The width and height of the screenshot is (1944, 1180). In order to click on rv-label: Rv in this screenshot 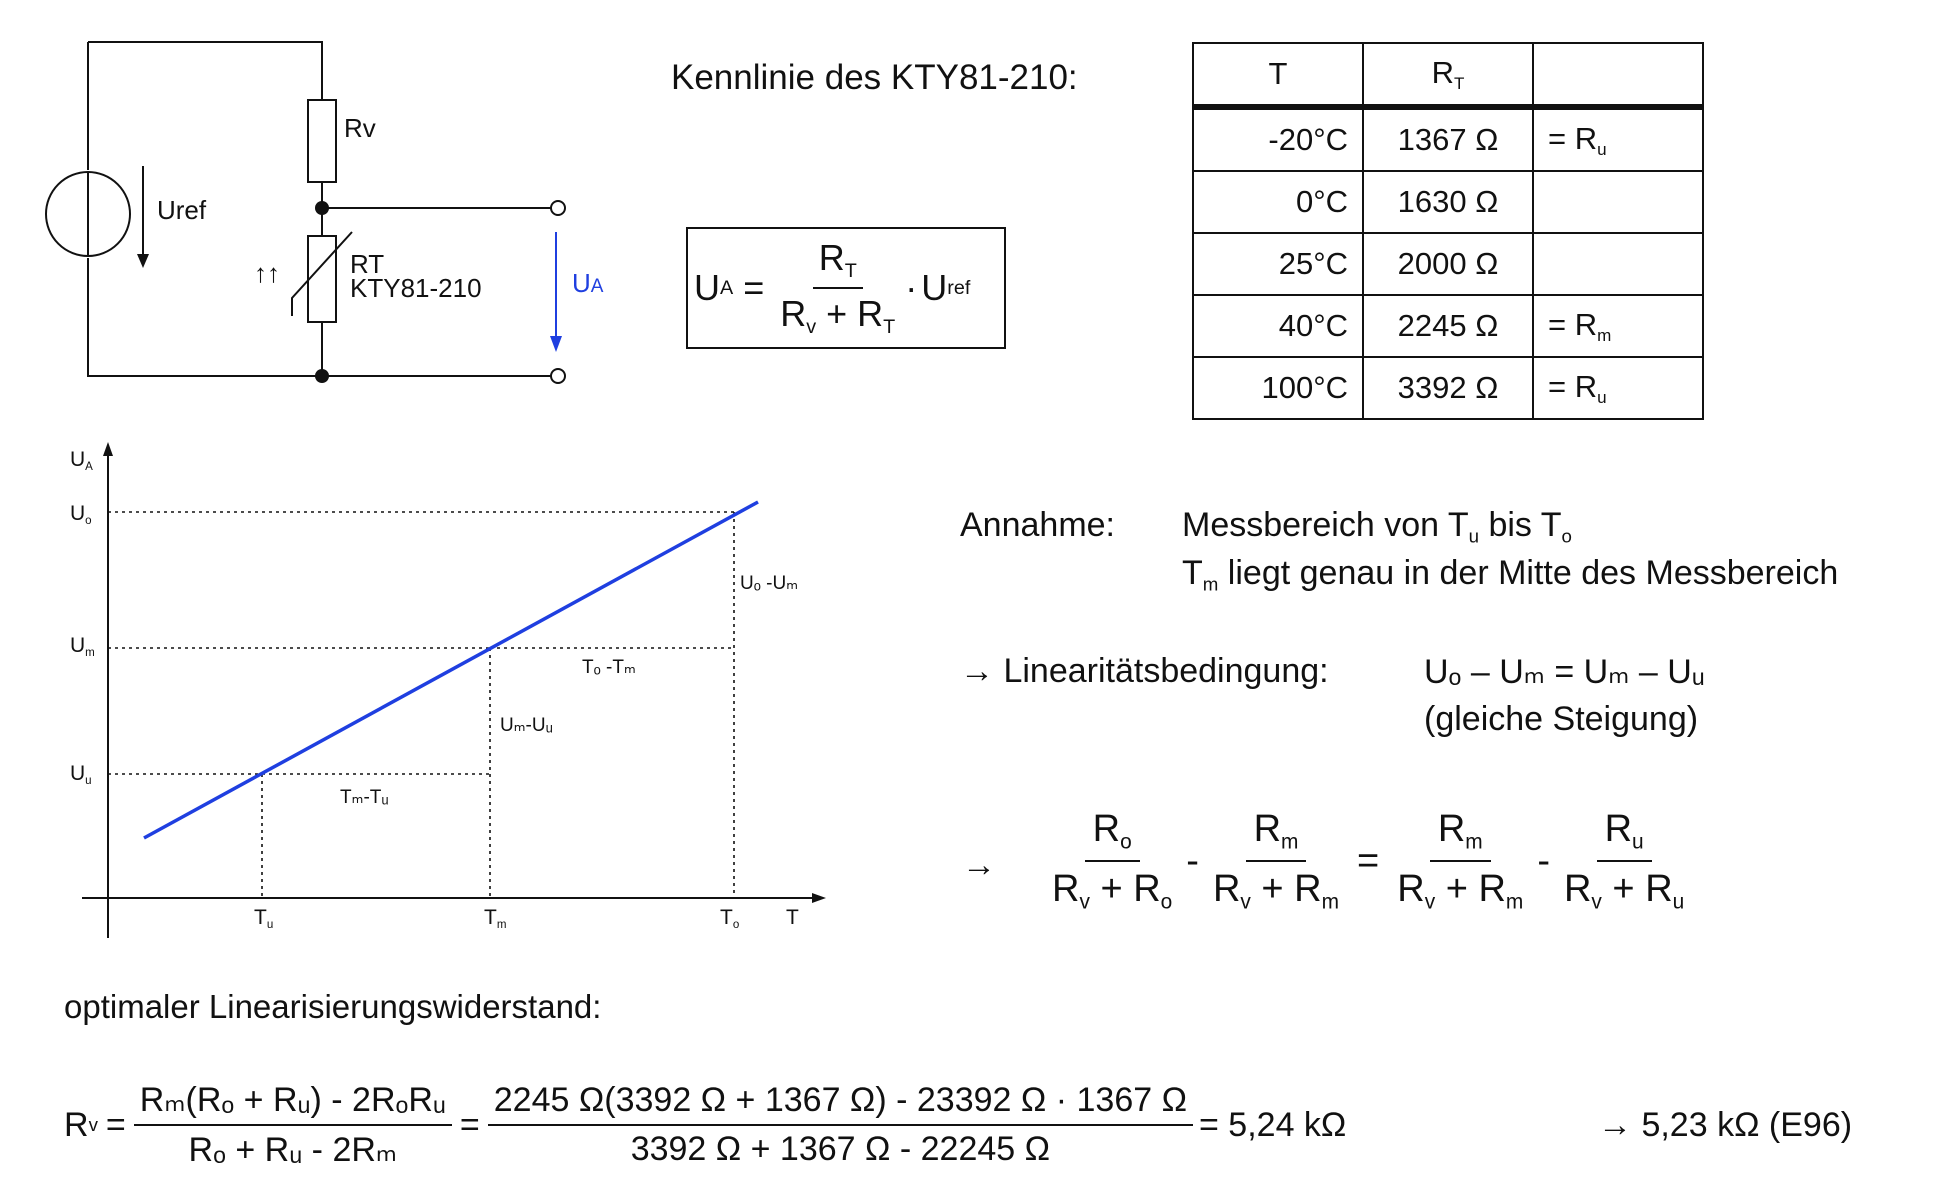, I will do `click(360, 128)`.